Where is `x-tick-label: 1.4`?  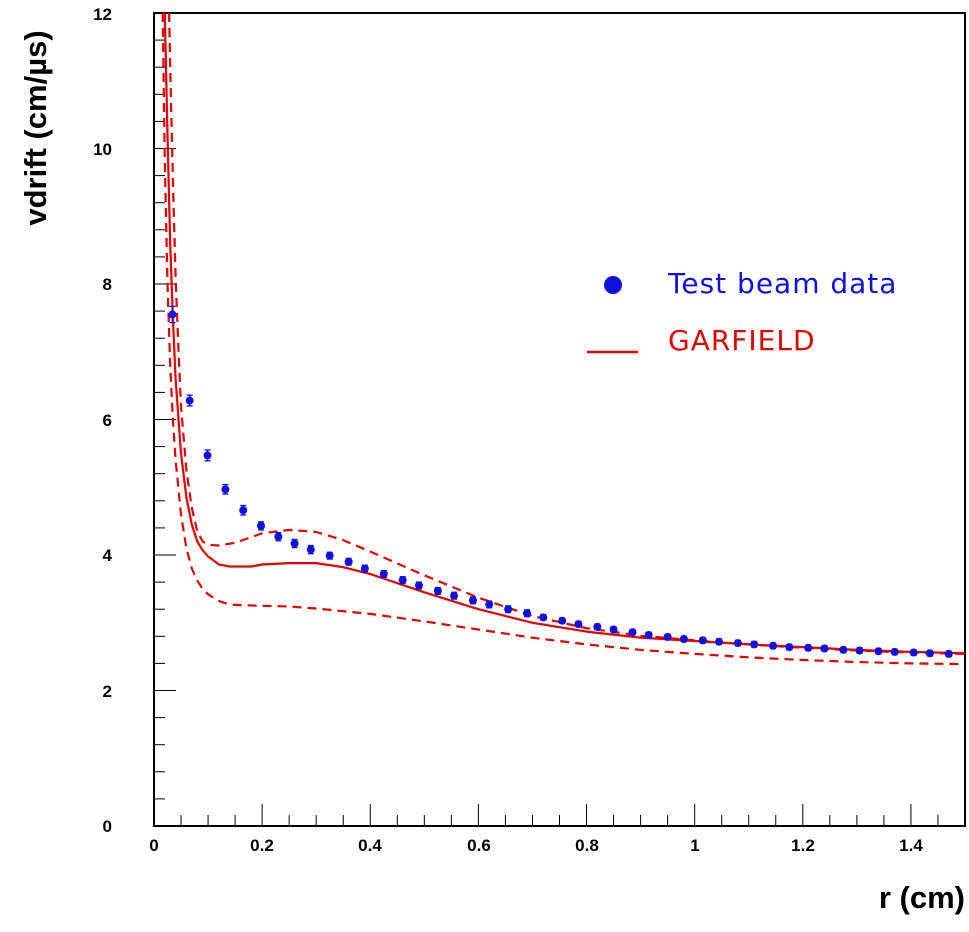
x-tick-label: 1.4 is located at coordinates (911, 845).